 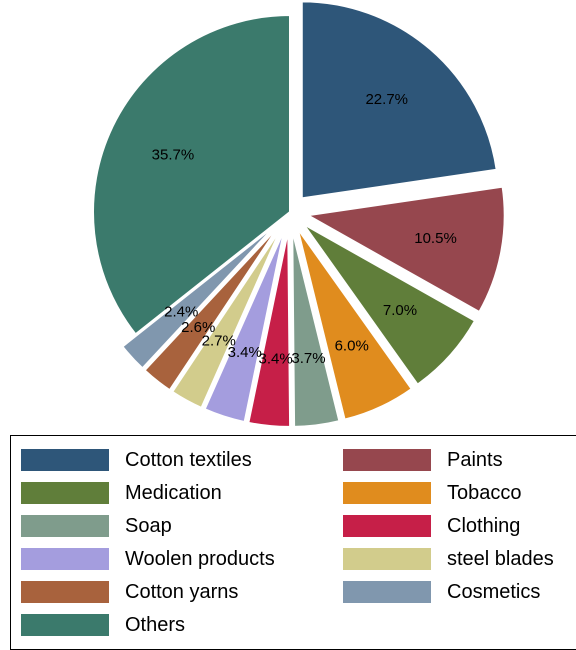 I want to click on pie-slice-cotton-yarns, so click(x=211, y=308).